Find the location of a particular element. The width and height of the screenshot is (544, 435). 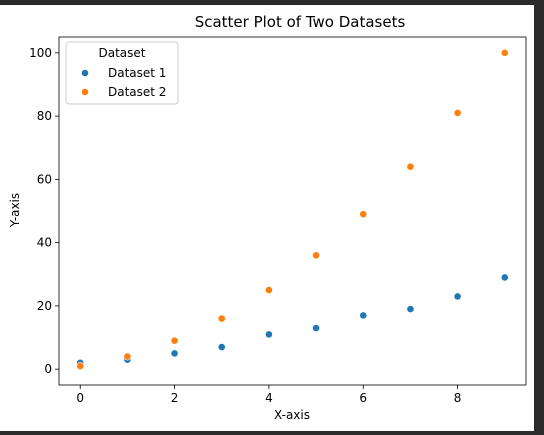

y-tick-label: 40 is located at coordinates (44, 243).